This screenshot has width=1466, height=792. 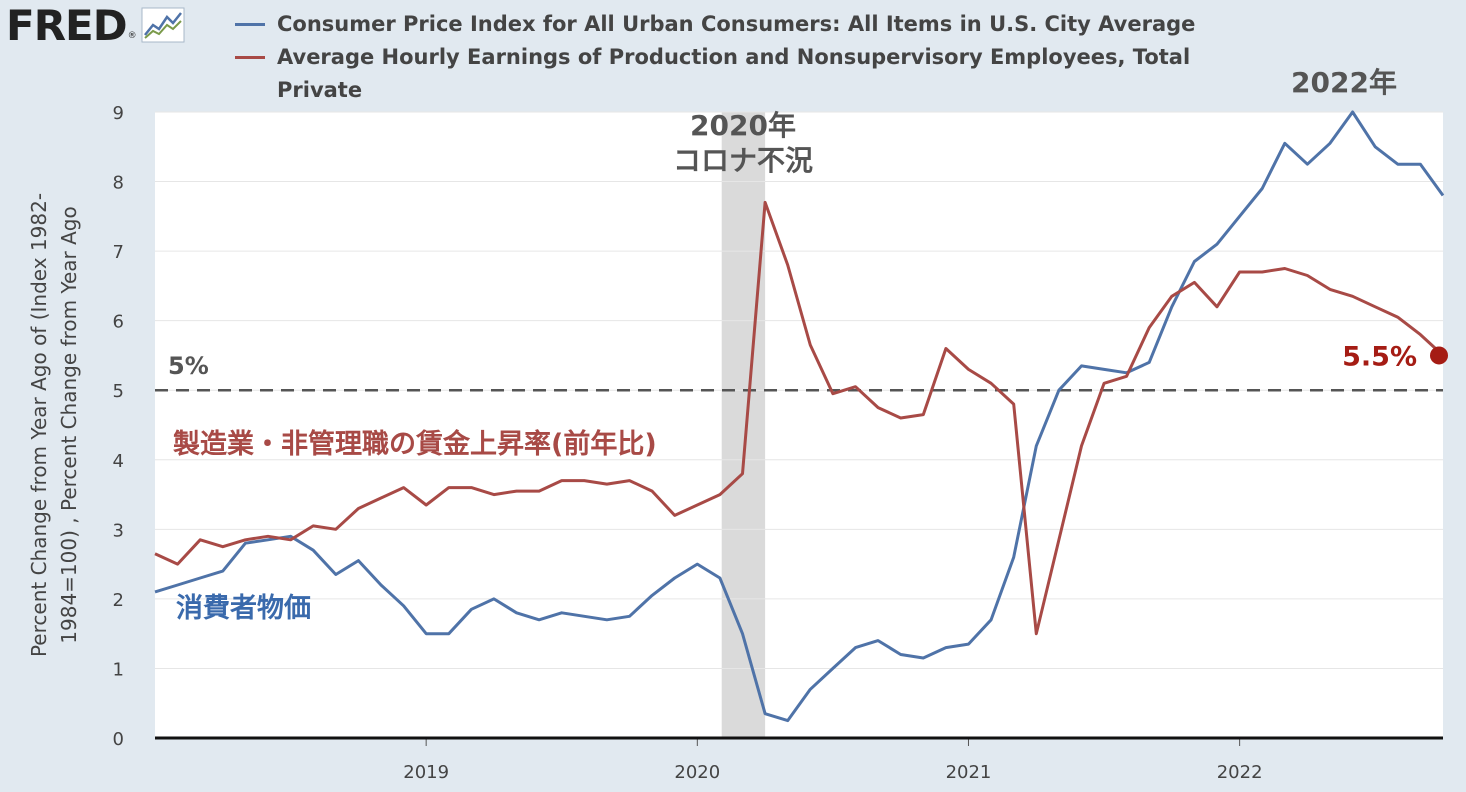 What do you see at coordinates (243, 608) in the screenshot?
I see `cpi-series-annotation: 消費者物価` at bounding box center [243, 608].